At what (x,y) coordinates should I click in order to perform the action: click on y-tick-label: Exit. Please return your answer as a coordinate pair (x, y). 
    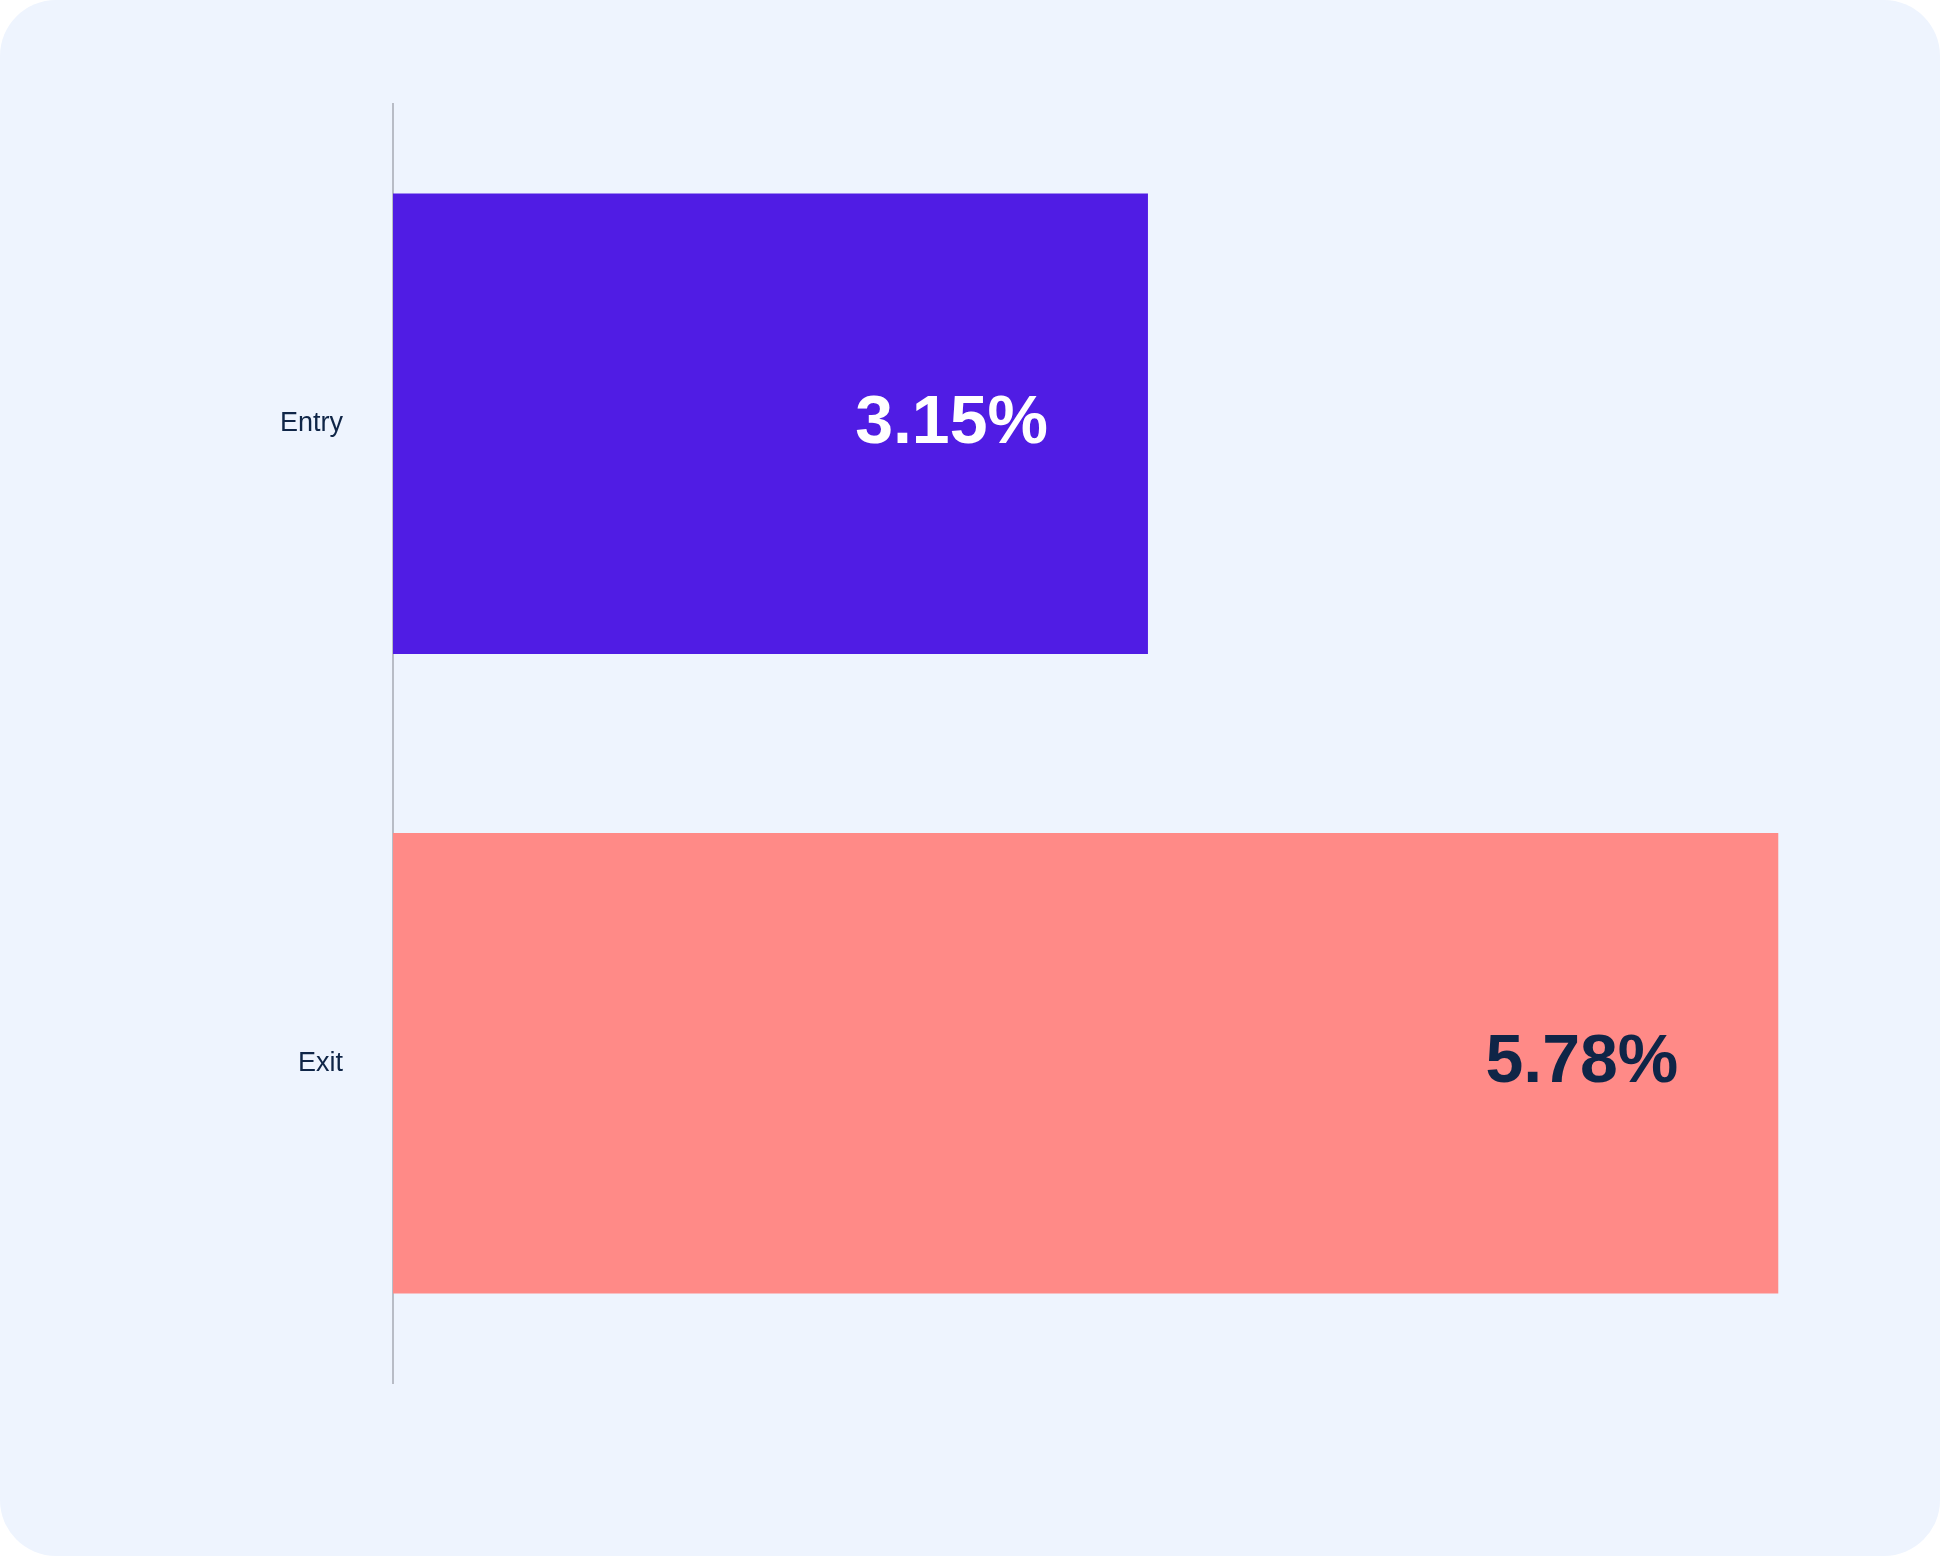
    Looking at the image, I should click on (320, 1061).